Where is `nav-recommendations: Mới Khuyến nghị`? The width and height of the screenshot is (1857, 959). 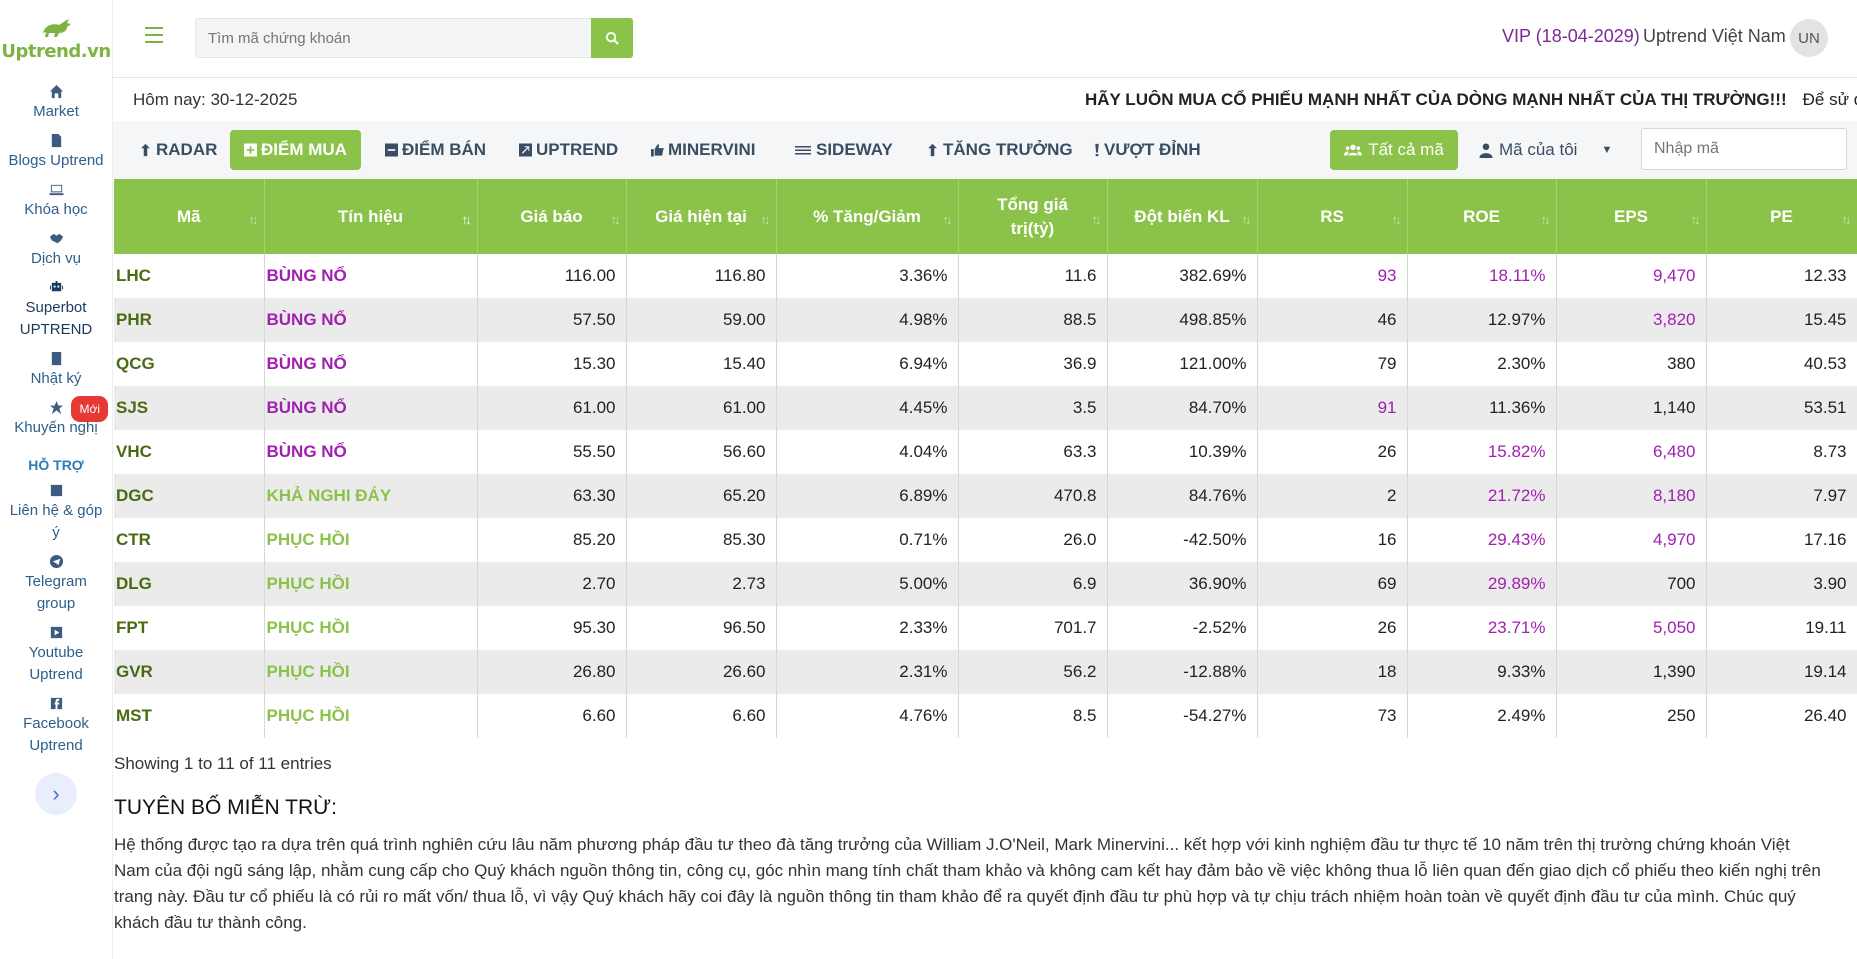
nav-recommendations: Mới Khuyến nghị is located at coordinates (56, 418).